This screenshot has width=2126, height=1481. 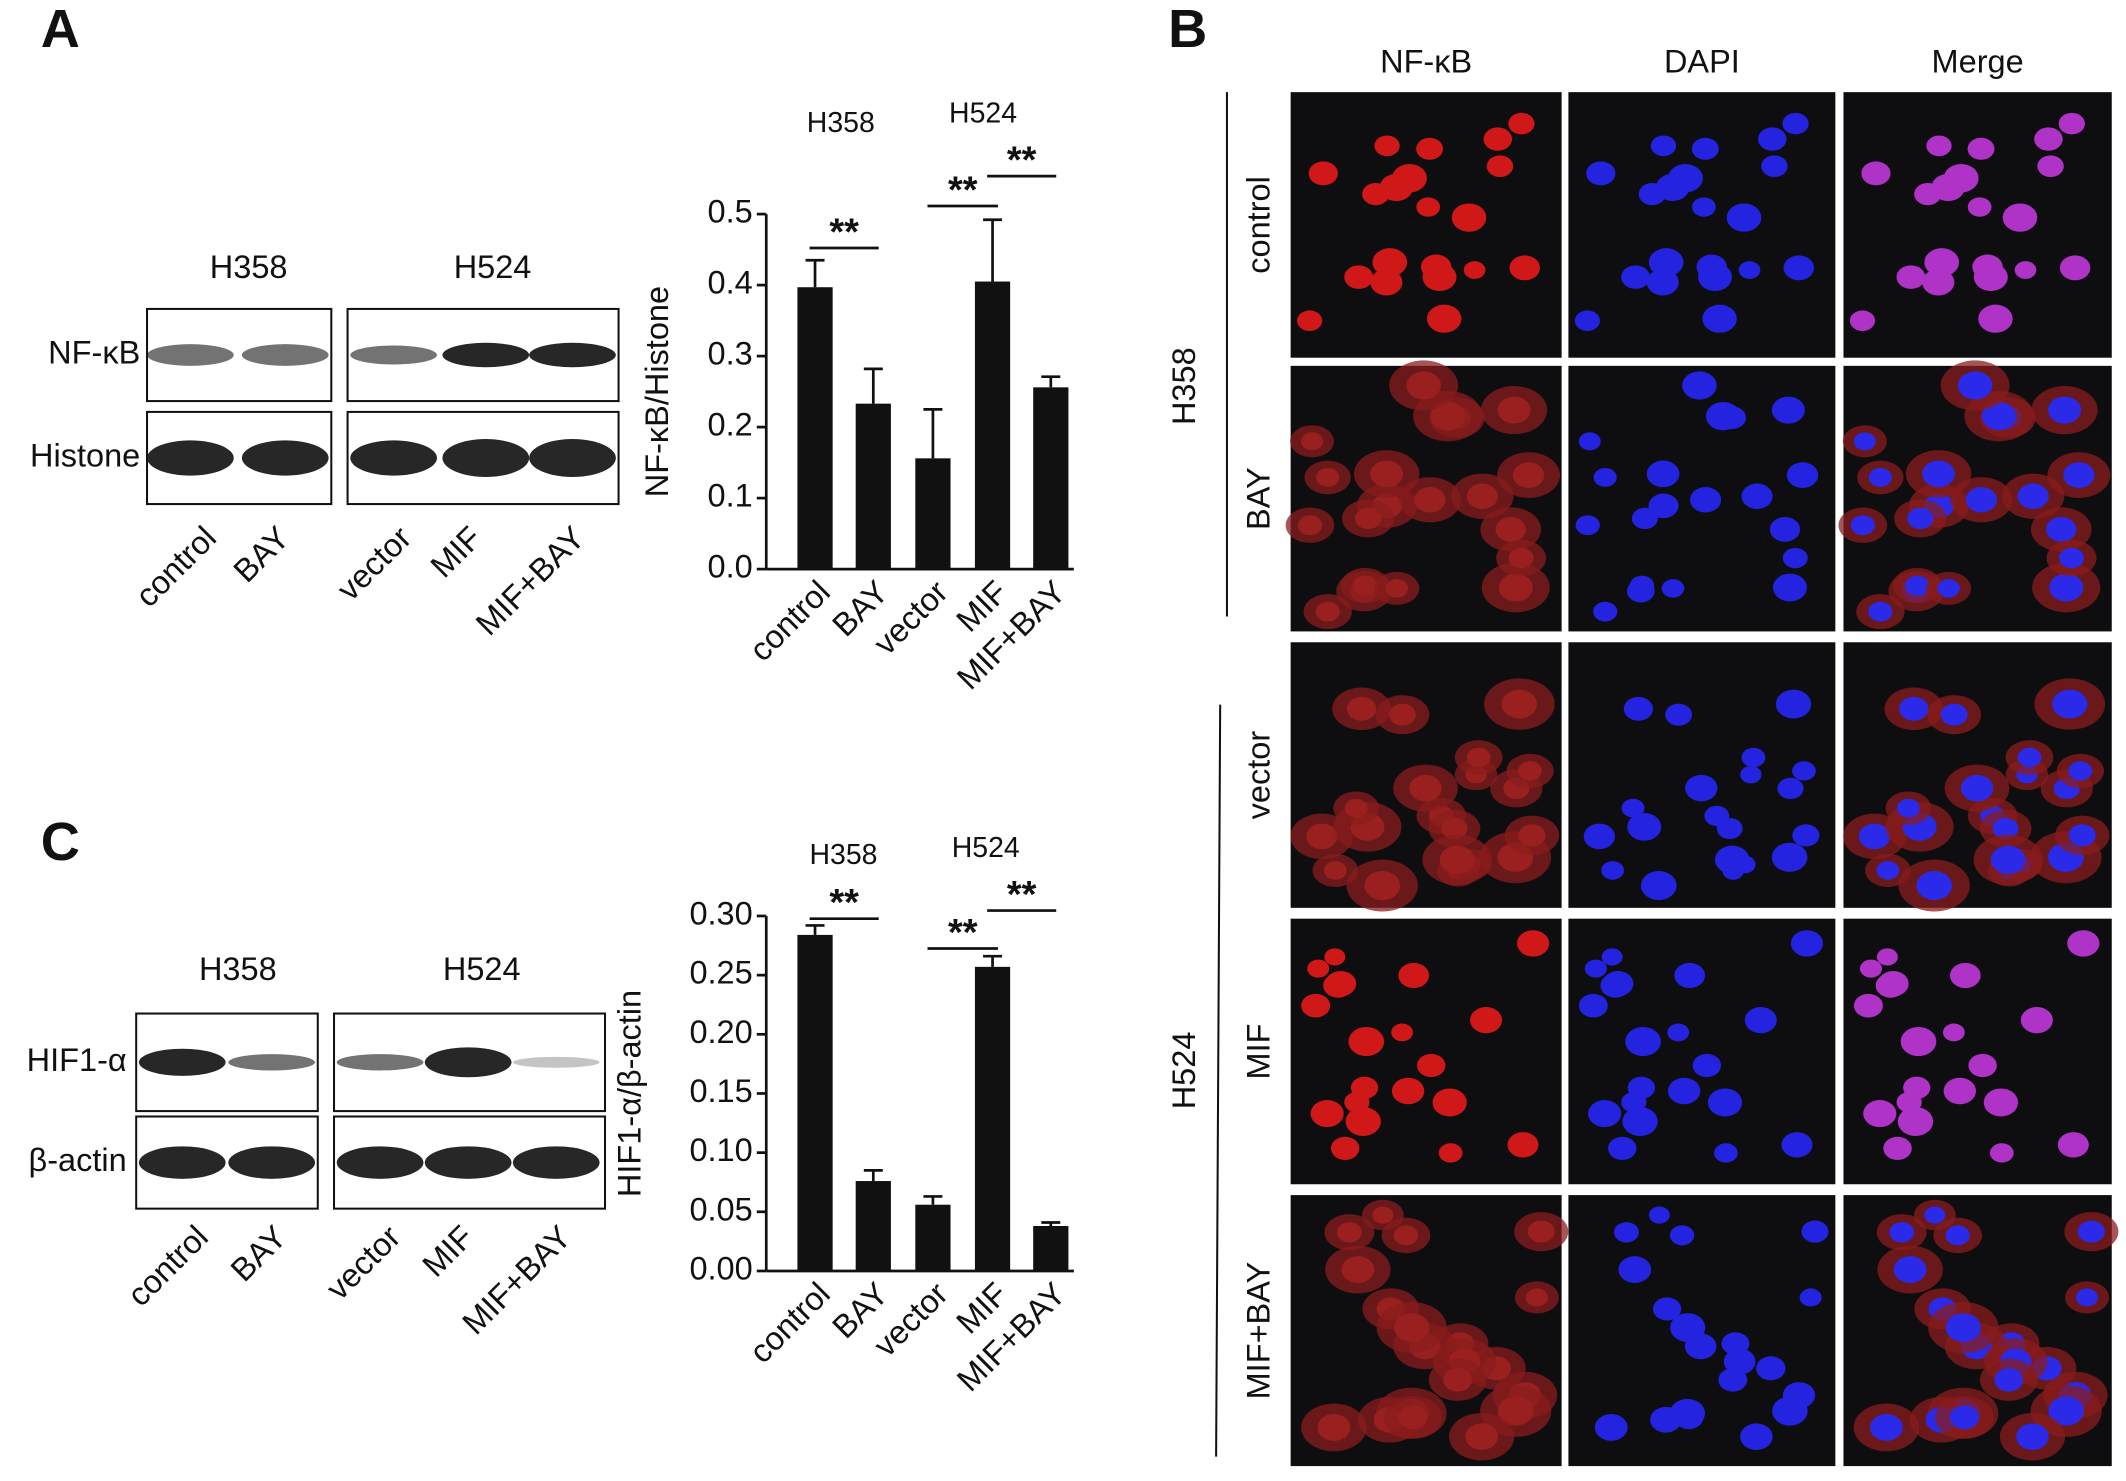 What do you see at coordinates (789, 1323) in the screenshot?
I see `x-tick-label: control` at bounding box center [789, 1323].